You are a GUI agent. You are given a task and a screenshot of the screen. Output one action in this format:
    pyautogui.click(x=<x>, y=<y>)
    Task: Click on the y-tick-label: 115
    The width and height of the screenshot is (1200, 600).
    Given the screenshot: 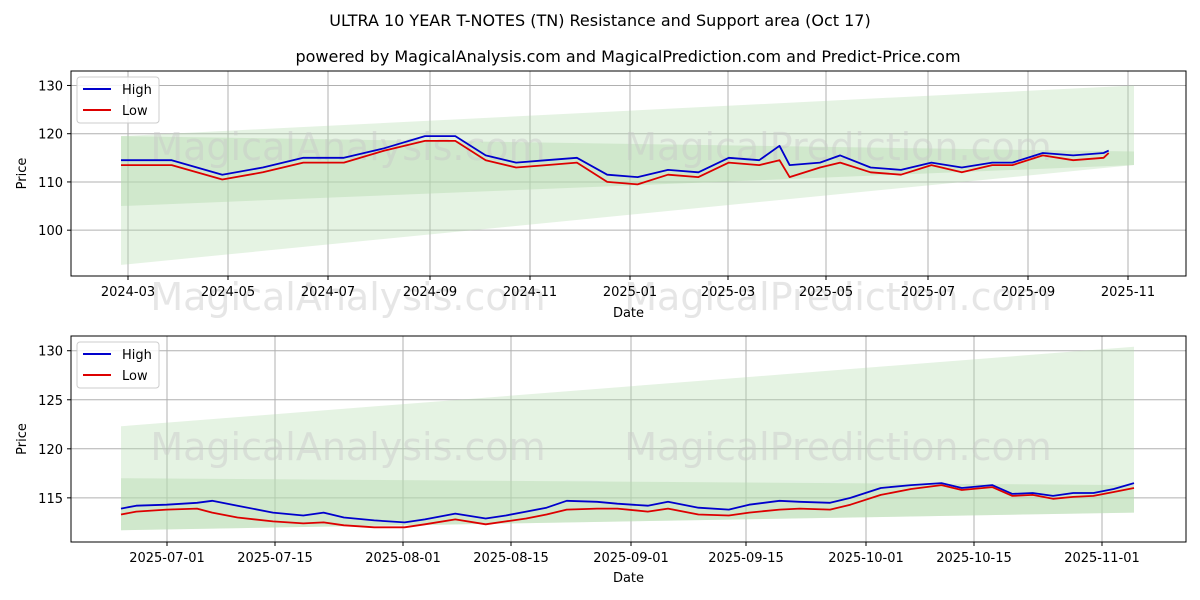 What is the action you would take?
    pyautogui.click(x=50, y=499)
    